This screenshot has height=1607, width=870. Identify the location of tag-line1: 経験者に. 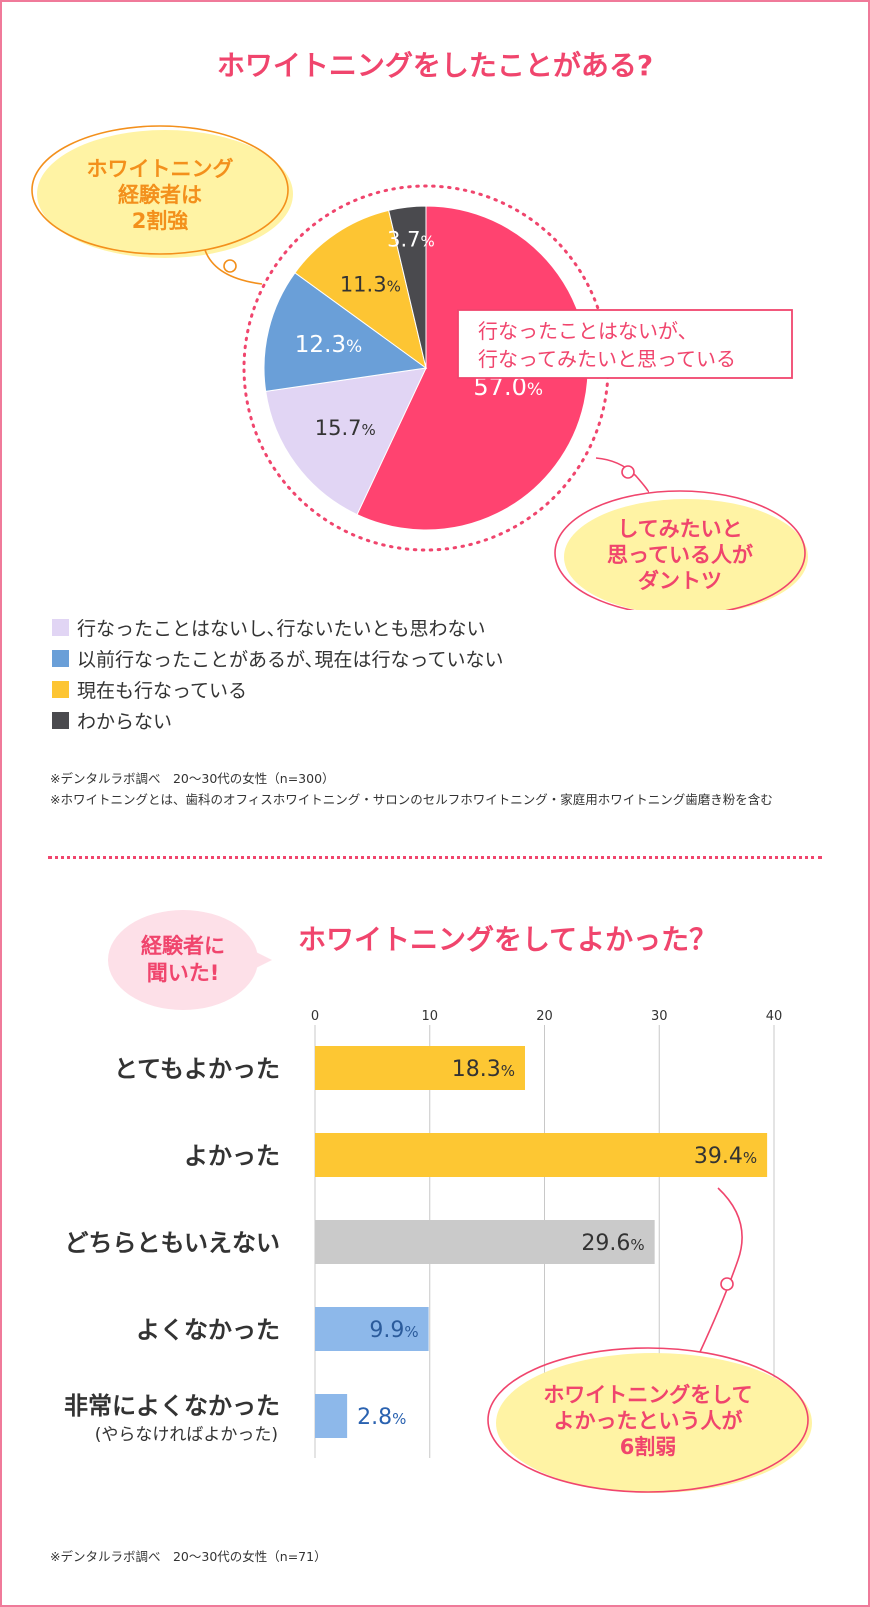
(183, 946).